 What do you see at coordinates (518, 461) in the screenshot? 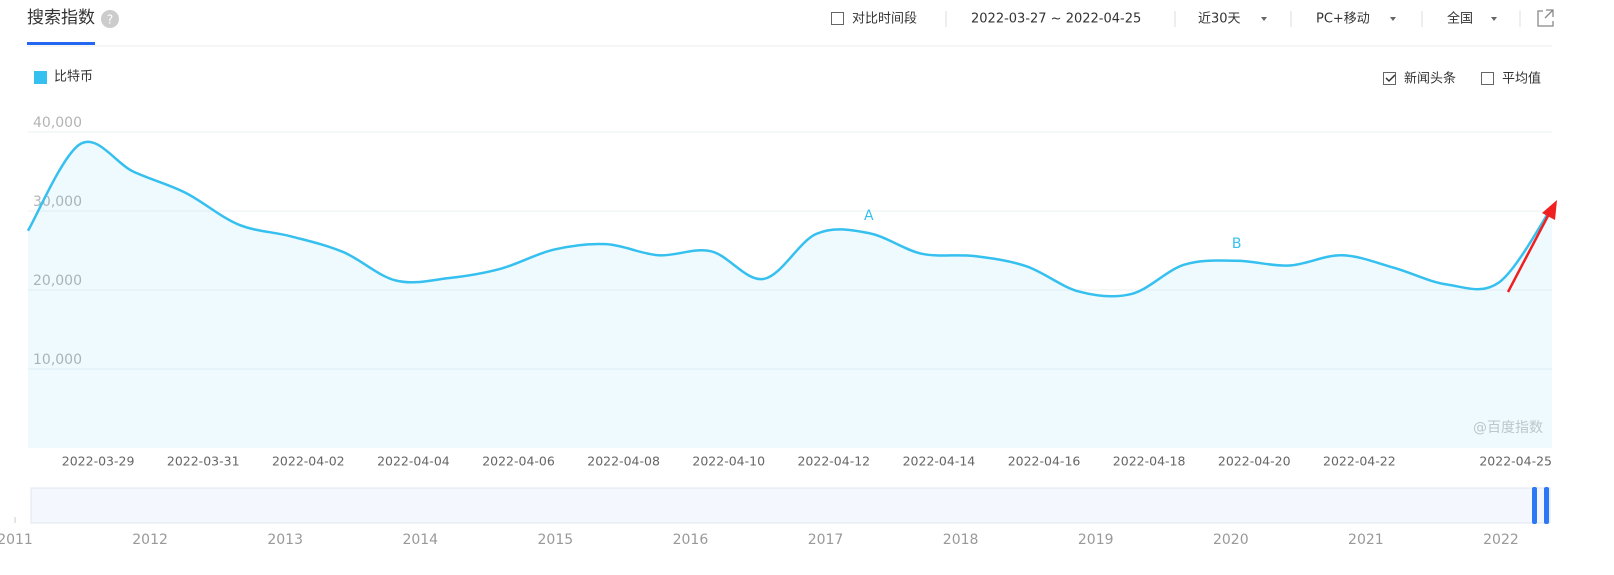
I see `x-tick-label: 2022-04-06` at bounding box center [518, 461].